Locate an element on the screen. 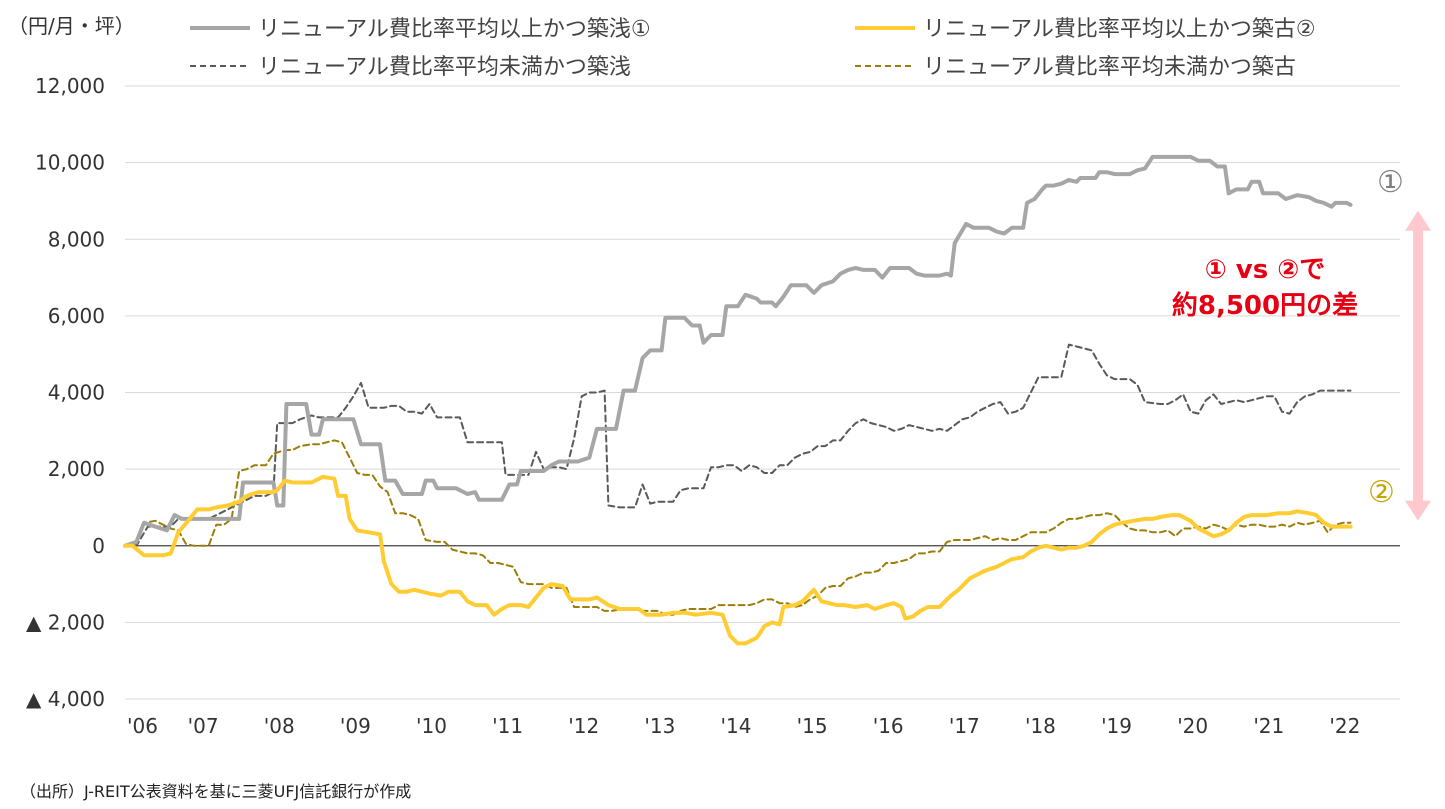 The image size is (1445, 809). x-tick-label: '20 is located at coordinates (1192, 726).